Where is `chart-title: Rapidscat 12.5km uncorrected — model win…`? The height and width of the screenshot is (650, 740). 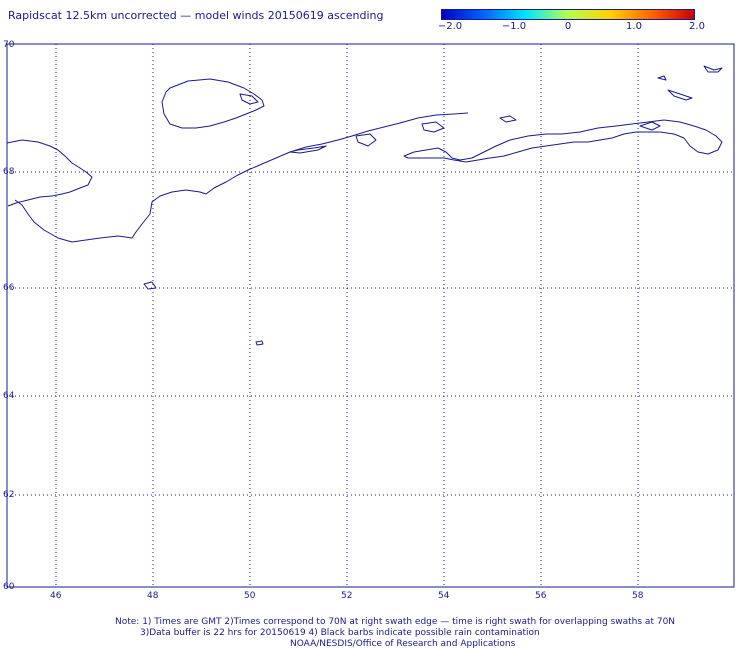
chart-title: Rapidscat 12.5km uncorrected — model win… is located at coordinates (196, 15).